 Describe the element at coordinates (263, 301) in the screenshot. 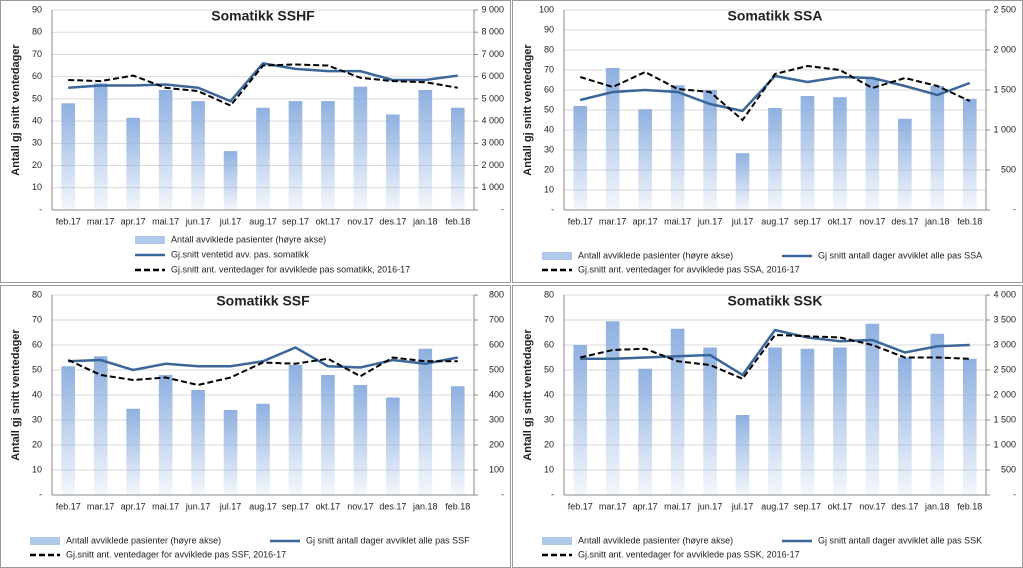

I see `chart-title: Somatikk SSF` at that location.